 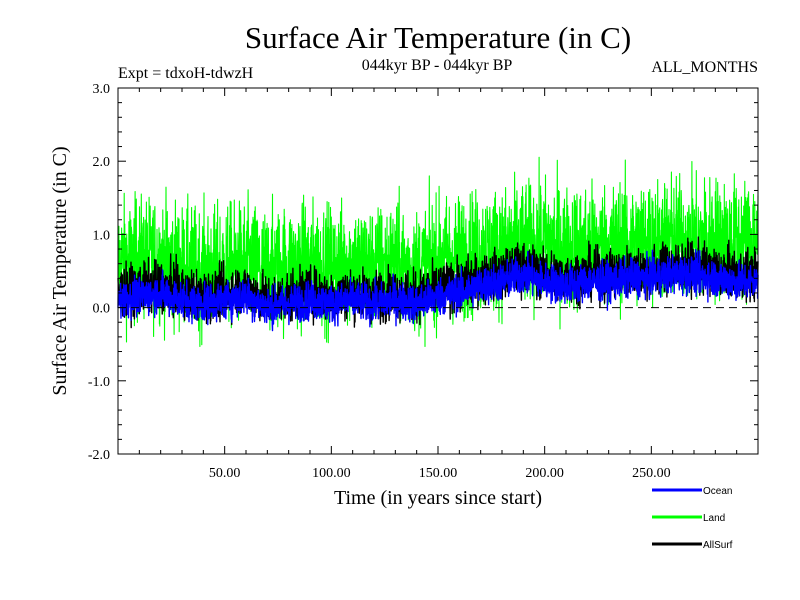 I want to click on y-tick-label: 0.0, so click(x=102, y=309).